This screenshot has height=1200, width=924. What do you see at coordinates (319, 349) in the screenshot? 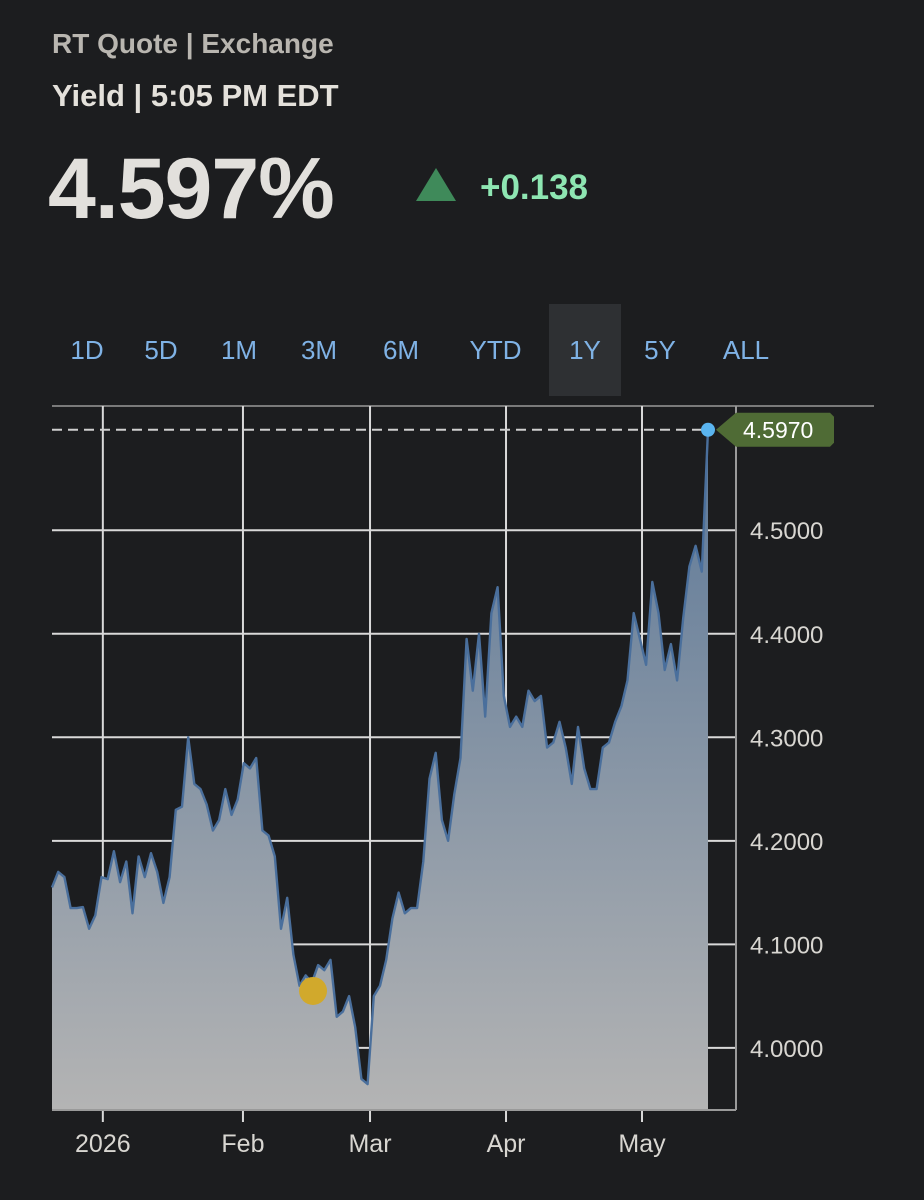
I see `tab-3m: 3M` at bounding box center [319, 349].